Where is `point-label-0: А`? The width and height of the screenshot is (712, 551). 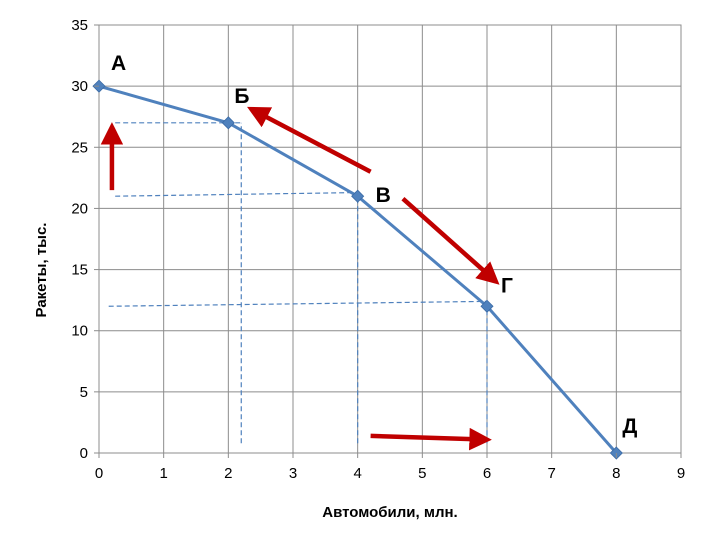
point-label-0: А is located at coordinates (118, 63).